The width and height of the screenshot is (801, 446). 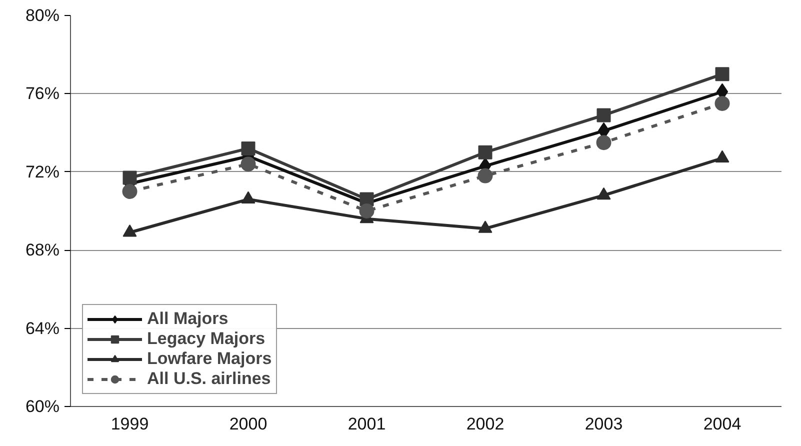 I want to click on x-tick-label: 2004, so click(x=722, y=424).